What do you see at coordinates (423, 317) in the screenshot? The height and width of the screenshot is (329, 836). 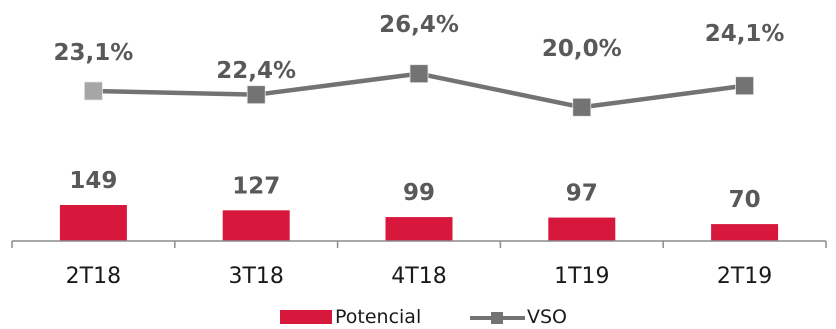 I see `legend: Potencial VSO` at bounding box center [423, 317].